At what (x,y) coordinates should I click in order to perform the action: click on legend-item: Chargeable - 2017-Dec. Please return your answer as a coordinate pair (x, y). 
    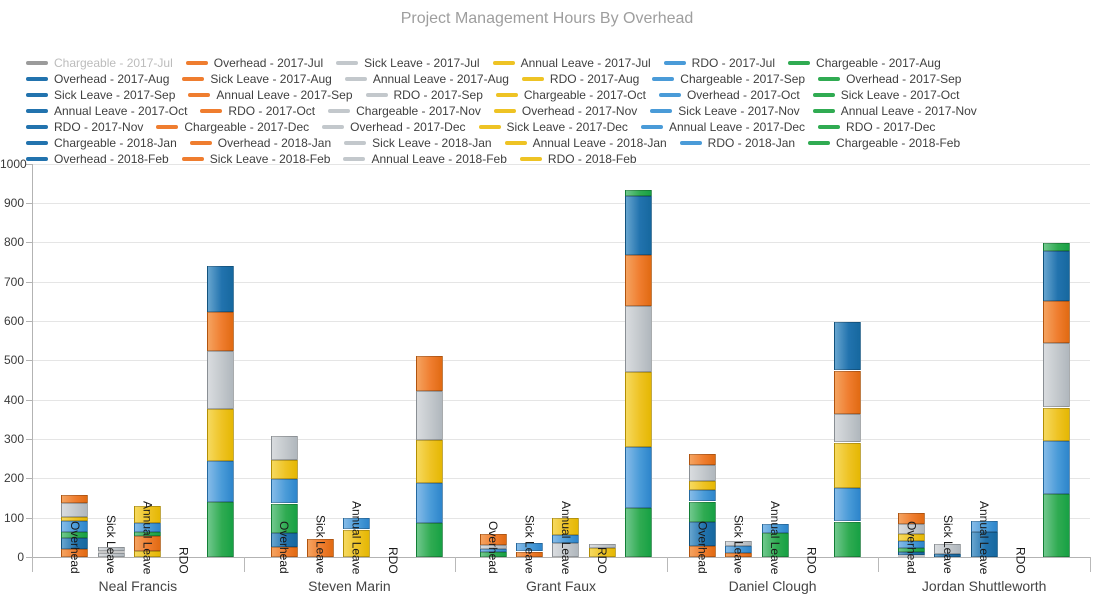
    Looking at the image, I should click on (232, 126).